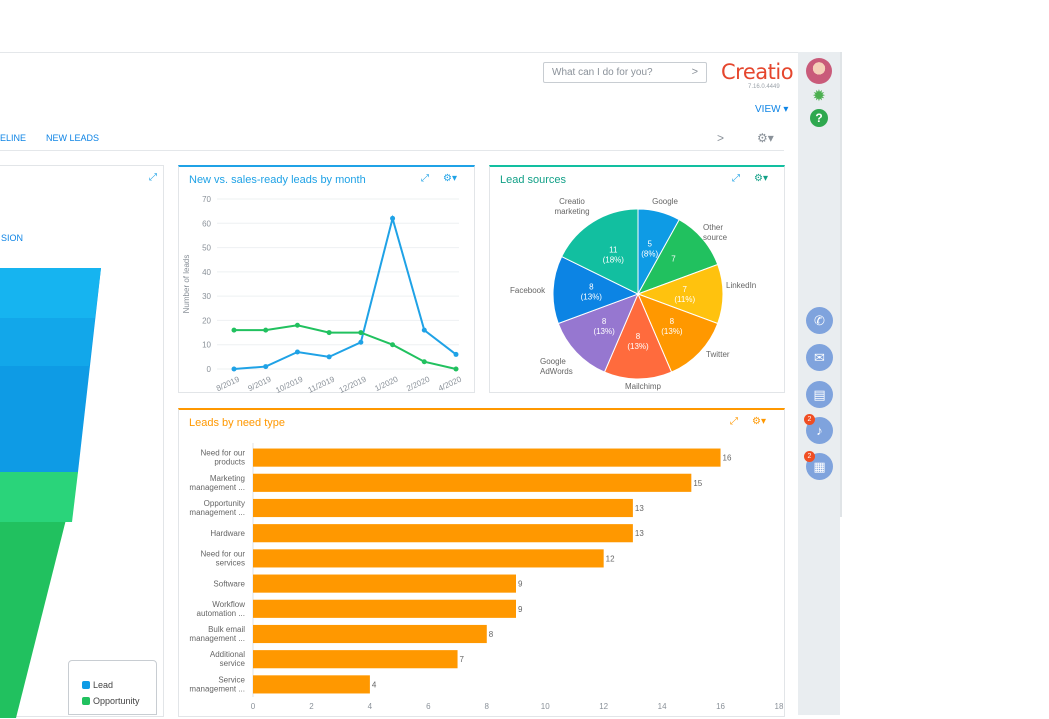 The image size is (1049, 719). I want to click on pie-slice-label: Twitter, so click(718, 354).